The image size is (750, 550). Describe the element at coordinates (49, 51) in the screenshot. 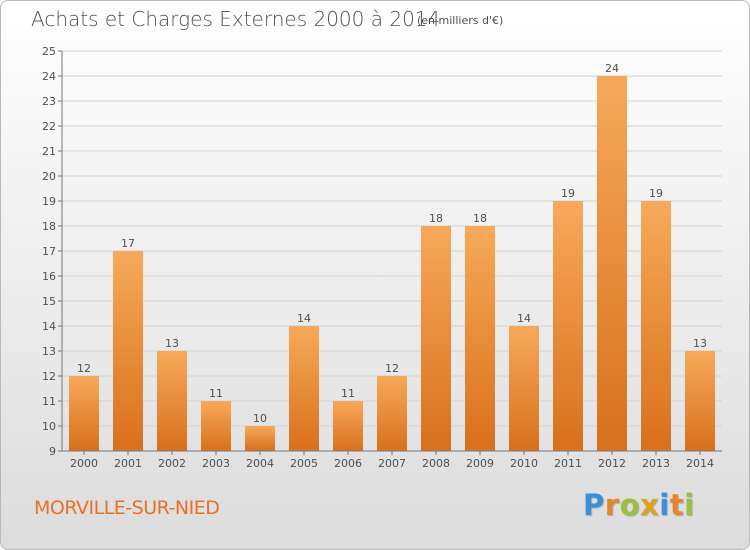

I see `y-tick-label: 25` at that location.